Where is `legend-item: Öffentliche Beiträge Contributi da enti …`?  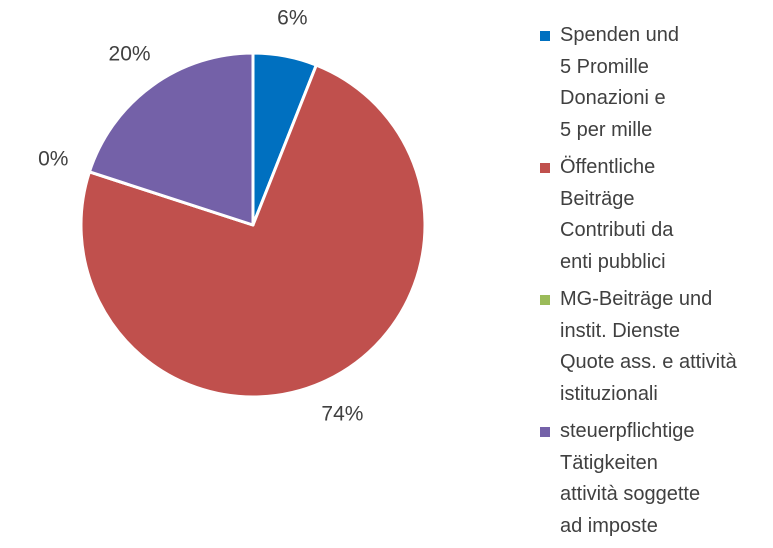 legend-item: Öffentliche Beiträge Contributi da enti … is located at coordinates (638, 215).